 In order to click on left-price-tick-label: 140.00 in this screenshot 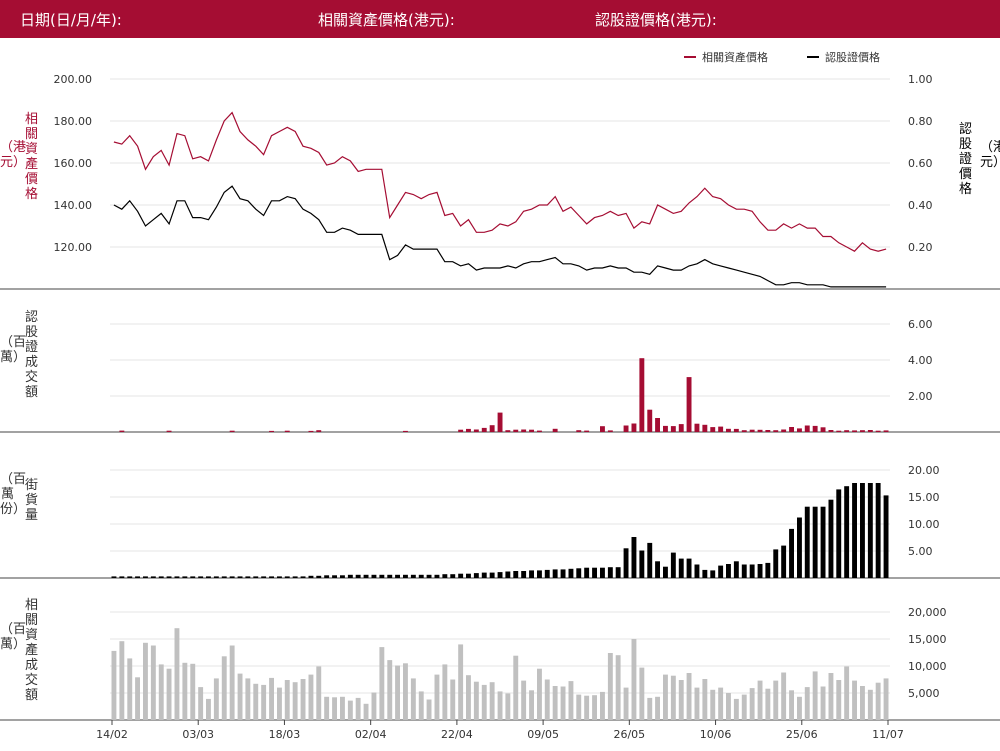, I will do `click(73, 205)`.